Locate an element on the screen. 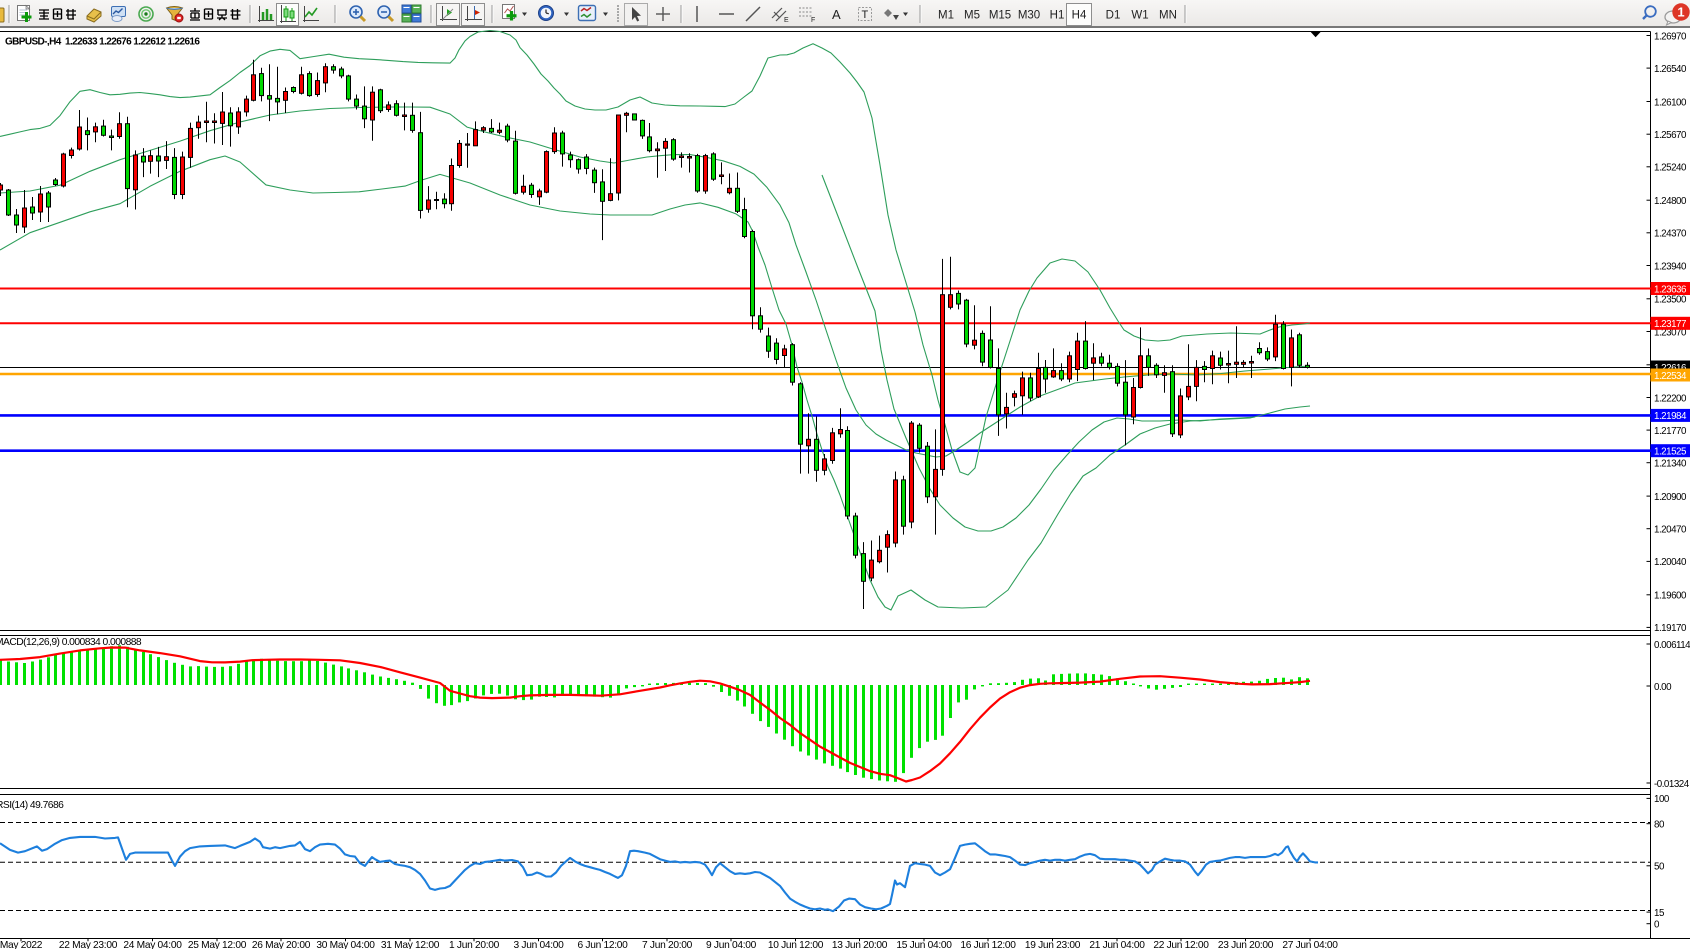  svg-text: 25 May 12:00 is located at coordinates (217, 944).